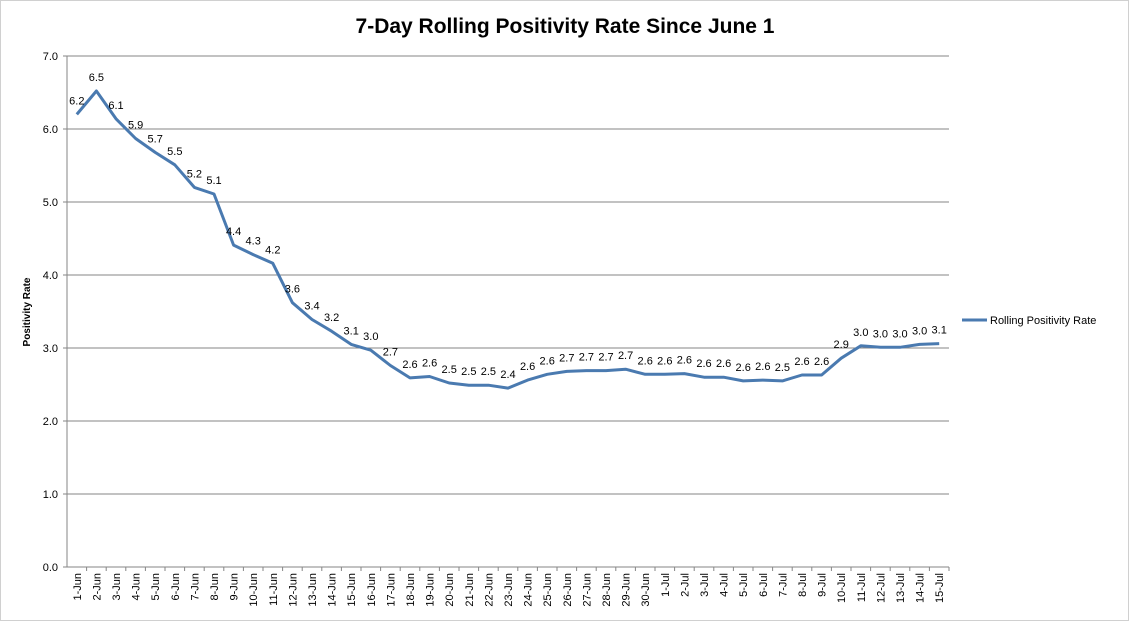 The image size is (1130, 622). I want to click on x-tick-label: 2-Jul, so click(685, 585).